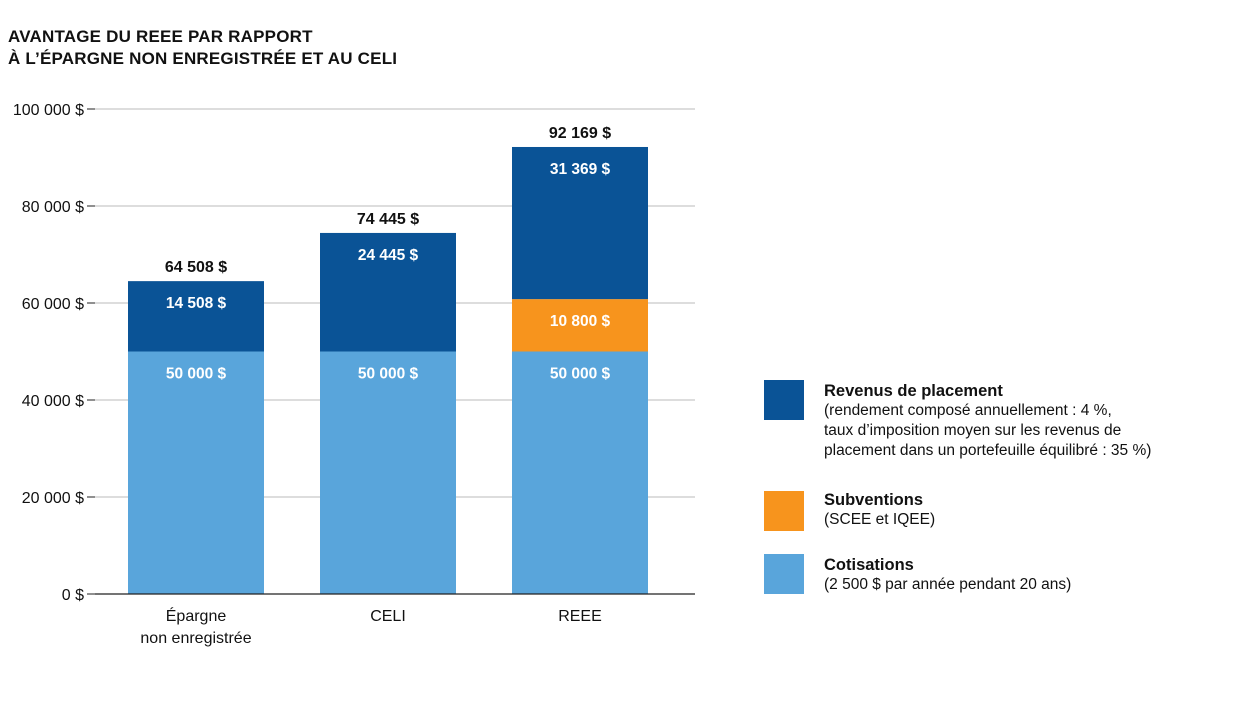 Image resolution: width=1242 pixels, height=706 pixels. What do you see at coordinates (580, 321) in the screenshot?
I see `bar-value-label: 10 800 $` at bounding box center [580, 321].